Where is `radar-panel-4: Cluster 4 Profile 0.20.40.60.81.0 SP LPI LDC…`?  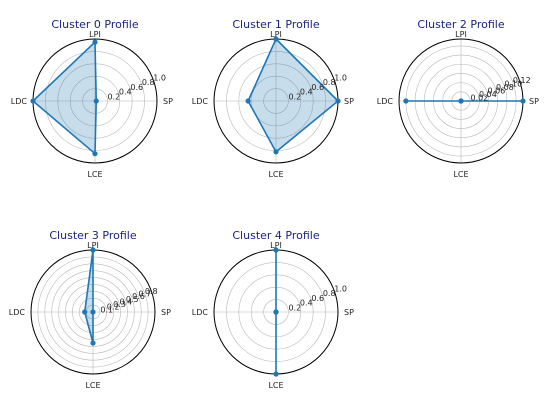 radar-panel-4: Cluster 4 Profile 0.20.40.60.81.0 SP LPI LDC… is located at coordinates (273, 309).